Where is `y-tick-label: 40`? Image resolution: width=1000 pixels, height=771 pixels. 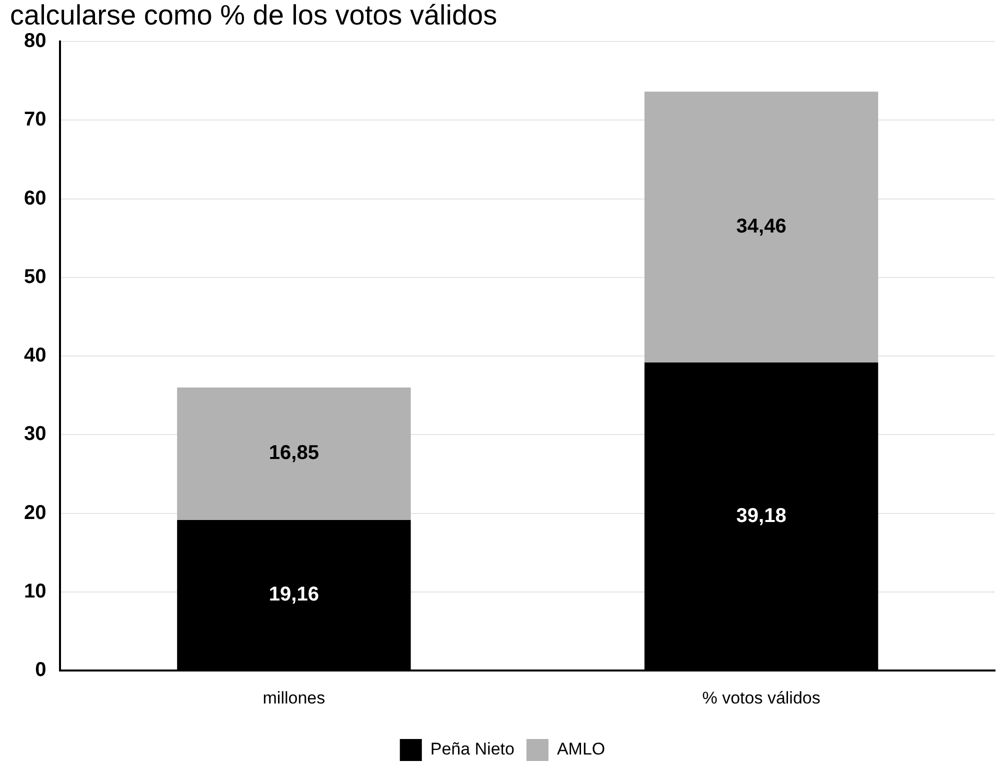
y-tick-label: 40 is located at coordinates (35, 355).